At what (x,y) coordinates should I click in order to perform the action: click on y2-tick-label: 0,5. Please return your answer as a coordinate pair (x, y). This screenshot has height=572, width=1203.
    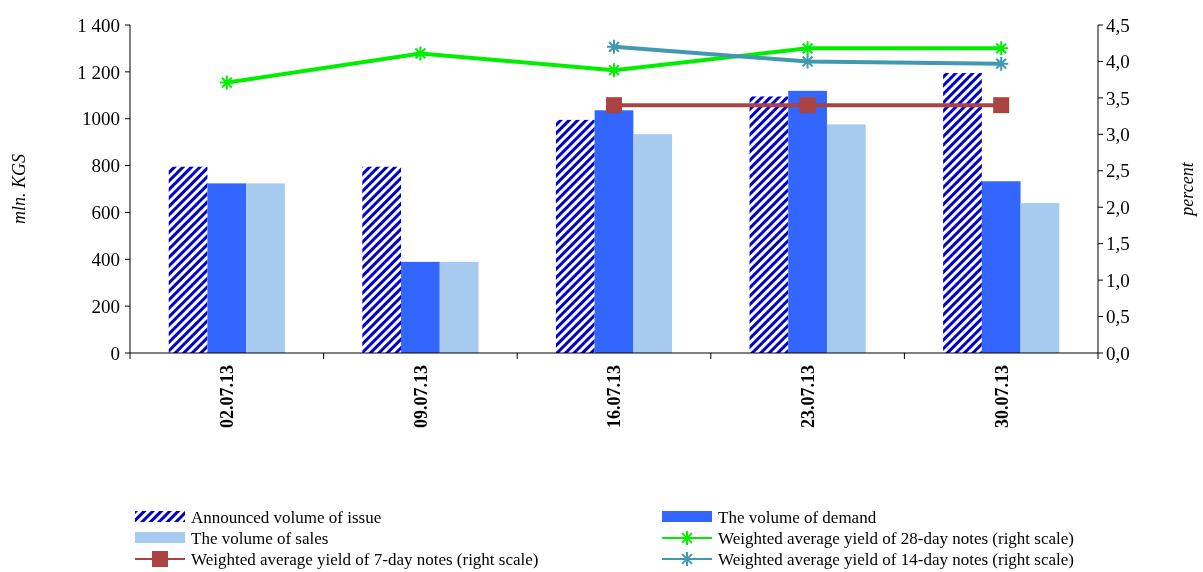
    Looking at the image, I should click on (1118, 317).